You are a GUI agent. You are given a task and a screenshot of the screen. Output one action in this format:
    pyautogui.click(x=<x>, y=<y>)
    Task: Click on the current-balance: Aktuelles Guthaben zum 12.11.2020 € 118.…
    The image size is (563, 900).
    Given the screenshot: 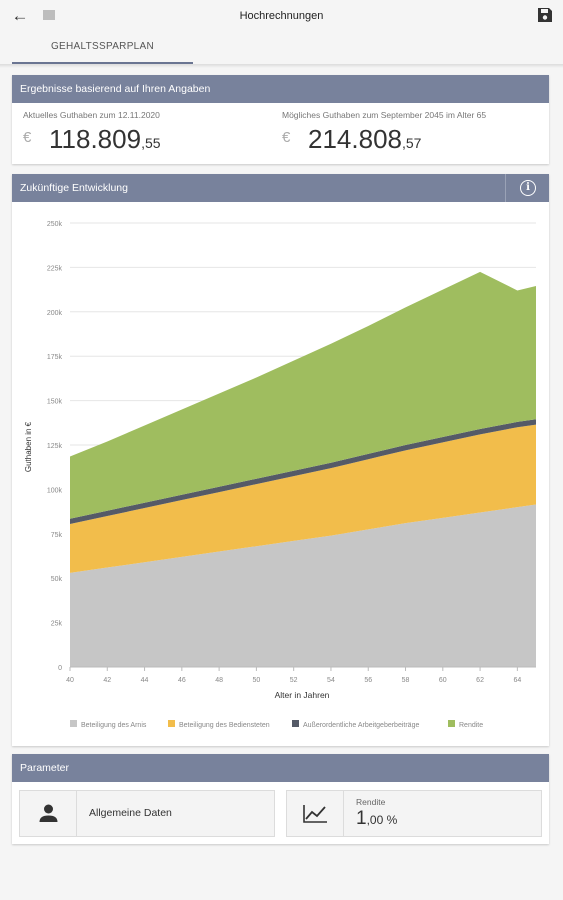 What is the action you would take?
    pyautogui.click(x=92, y=132)
    